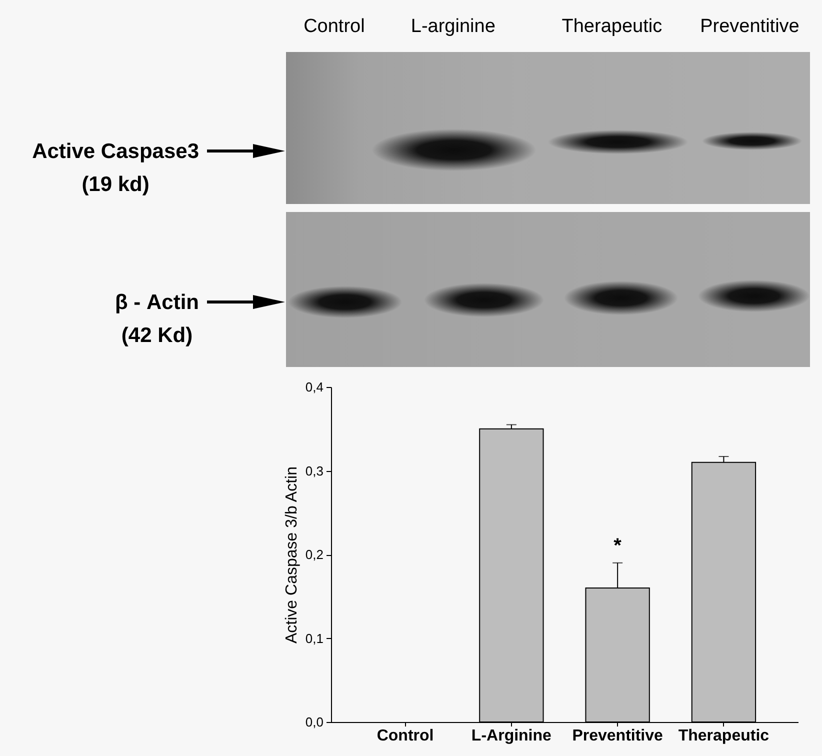 The width and height of the screenshot is (822, 756). I want to click on y-tick-label: 0,1, so click(314, 638).